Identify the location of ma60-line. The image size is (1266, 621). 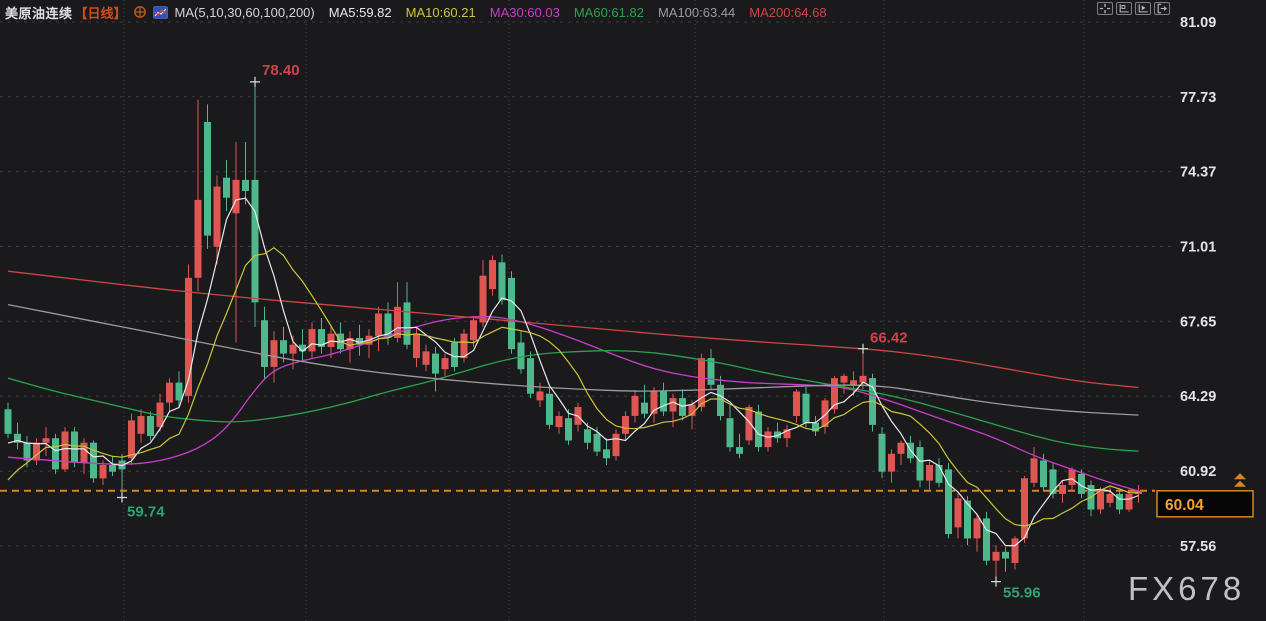
(573, 401).